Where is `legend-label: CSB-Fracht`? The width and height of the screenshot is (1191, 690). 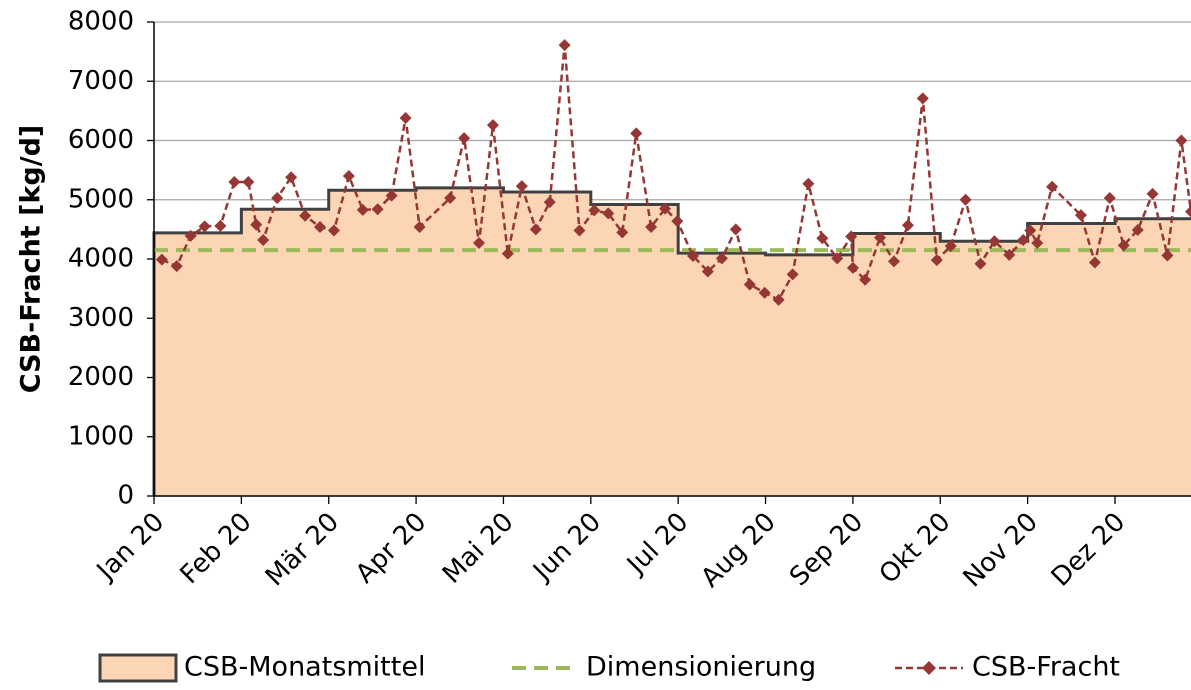 legend-label: CSB-Fracht is located at coordinates (1046, 667).